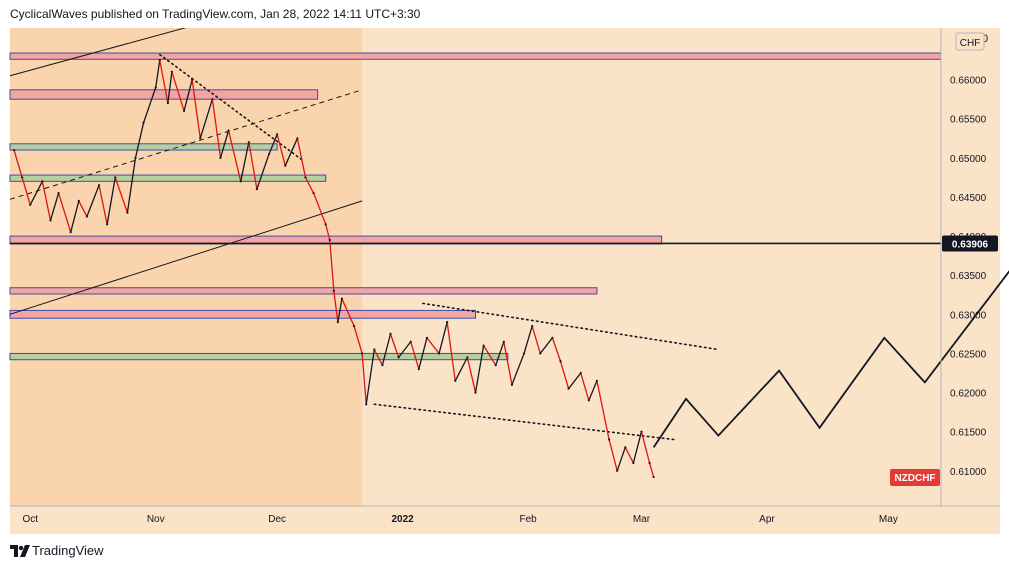 The image size is (1009, 568). I want to click on currency-badge, so click(970, 41).